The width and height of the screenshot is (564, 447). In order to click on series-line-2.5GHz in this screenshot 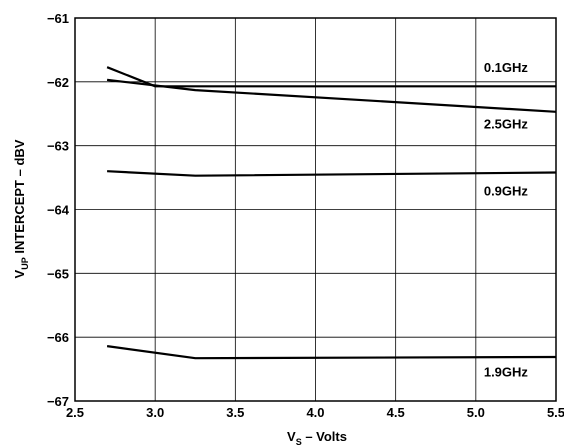, I will do `click(331, 95)`.